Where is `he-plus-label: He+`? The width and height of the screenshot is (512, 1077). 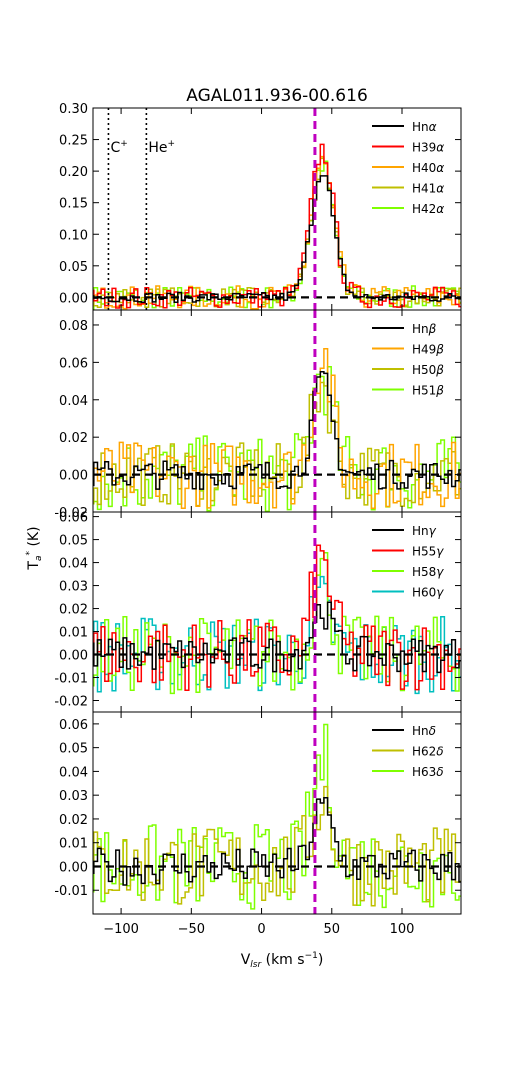
he-plus-label: He+ is located at coordinates (161, 147).